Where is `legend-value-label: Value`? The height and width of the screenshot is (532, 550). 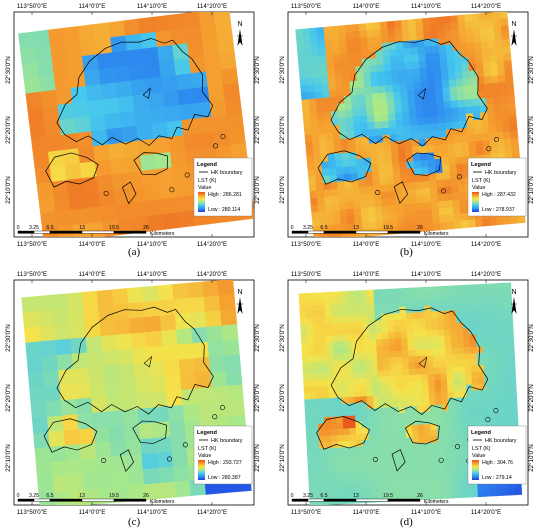 legend-value-label: Value is located at coordinates (478, 188).